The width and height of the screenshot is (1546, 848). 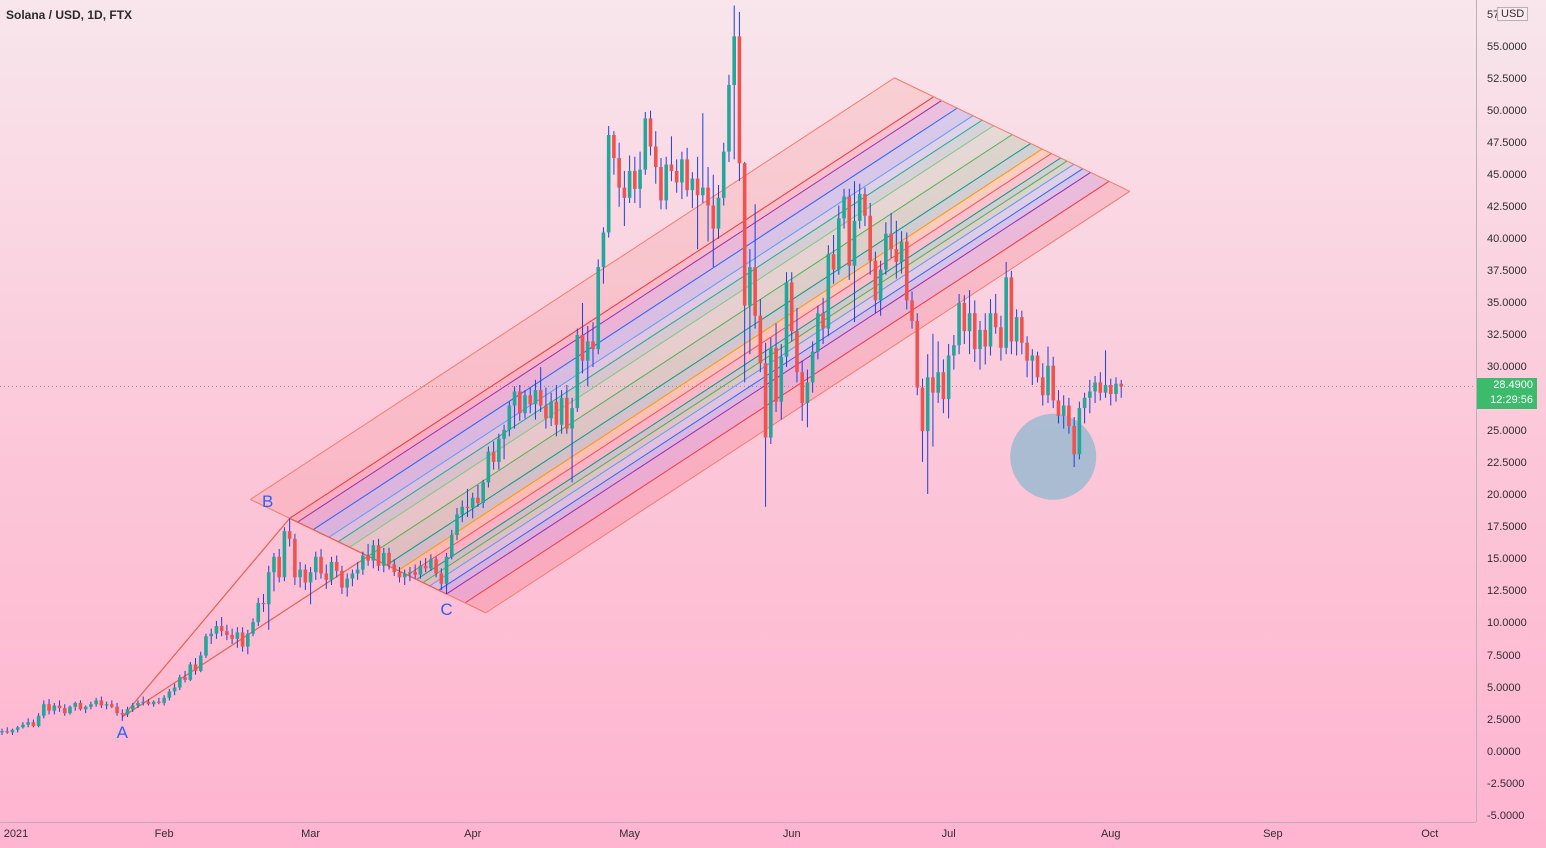 What do you see at coordinates (122, 733) in the screenshot?
I see `pivot-label-a: A` at bounding box center [122, 733].